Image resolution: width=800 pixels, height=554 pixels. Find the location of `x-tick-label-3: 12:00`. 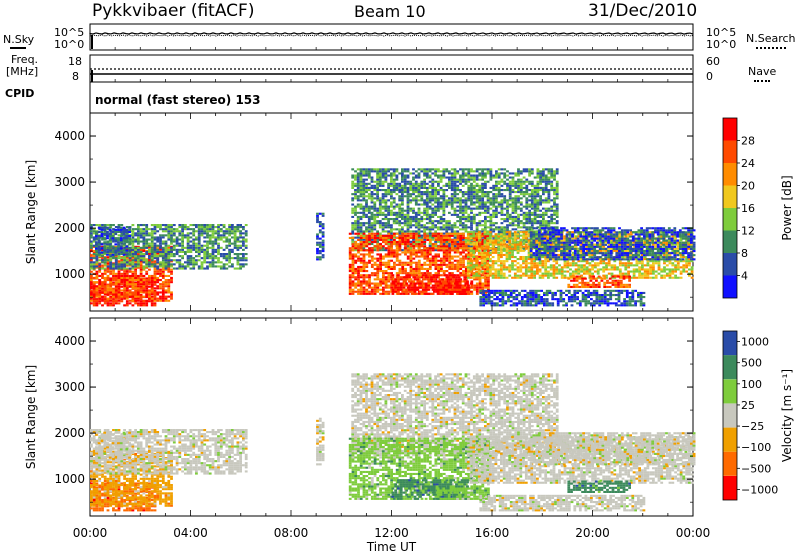

x-tick-label-3: 12:00 is located at coordinates (391, 533).